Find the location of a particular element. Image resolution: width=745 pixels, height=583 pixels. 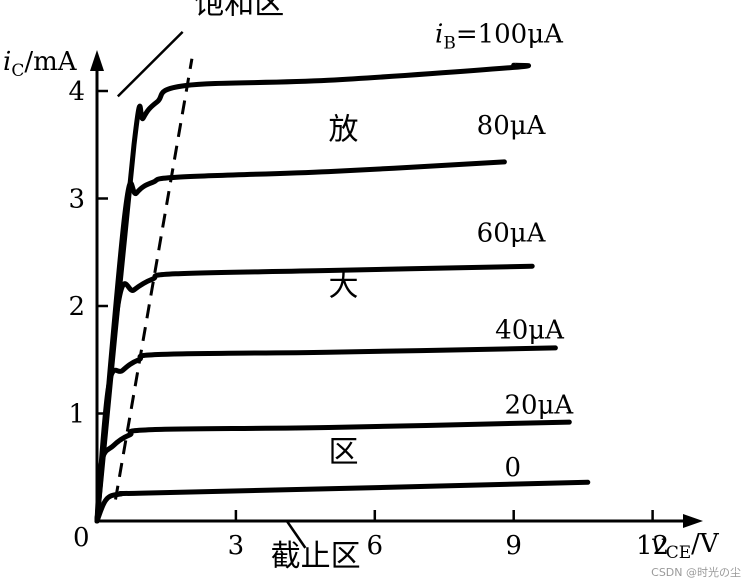

series-label-4: 20μA is located at coordinates (539, 406).